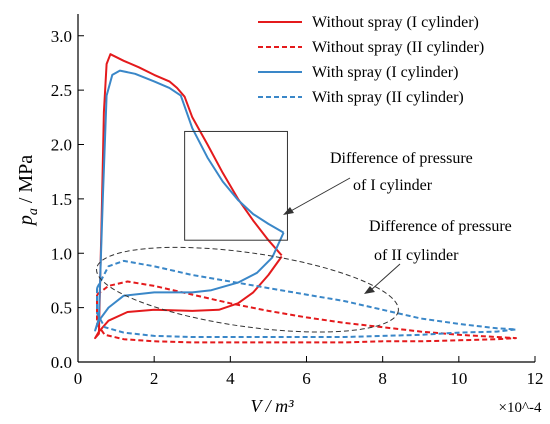 The width and height of the screenshot is (550, 424). What do you see at coordinates (61, 90) in the screenshot?
I see `y-tick-label: 2.5` at bounding box center [61, 90].